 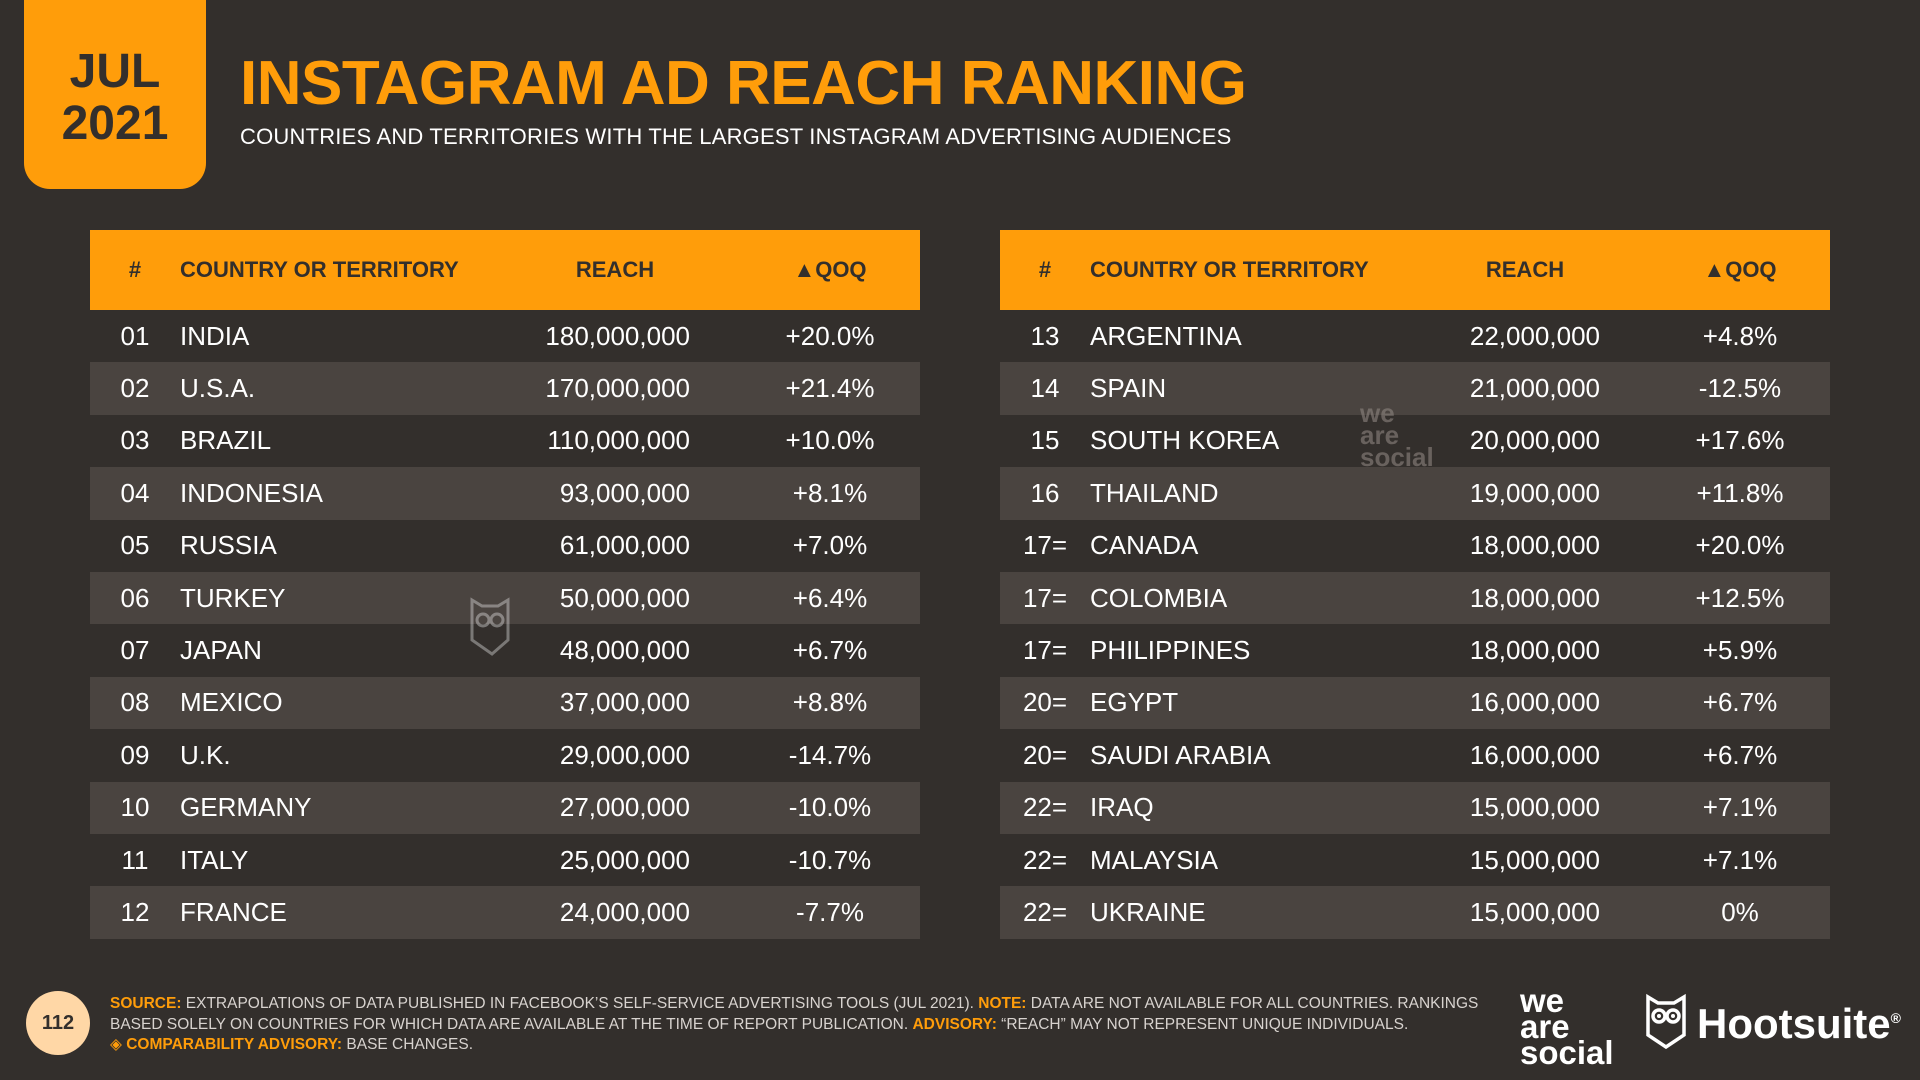 What do you see at coordinates (146, 1003) in the screenshot?
I see `source-label: SOURCE:` at bounding box center [146, 1003].